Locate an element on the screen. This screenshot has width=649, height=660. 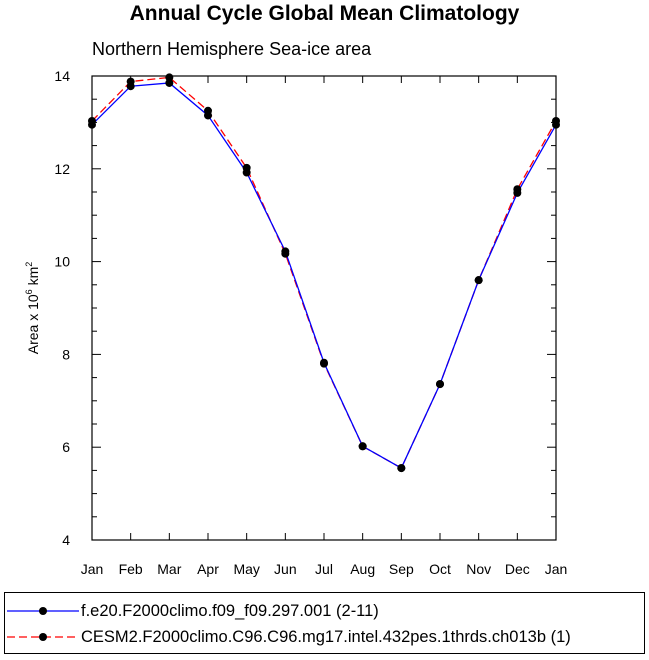
y-tick-label: 10 is located at coordinates (62, 262).